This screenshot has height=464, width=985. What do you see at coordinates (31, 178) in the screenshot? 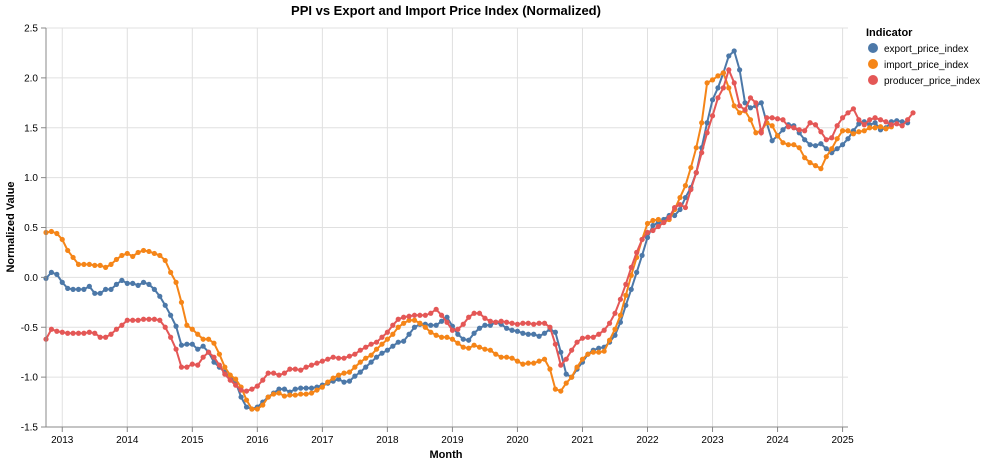
I see `y-tick-label: 1.0` at bounding box center [31, 178].